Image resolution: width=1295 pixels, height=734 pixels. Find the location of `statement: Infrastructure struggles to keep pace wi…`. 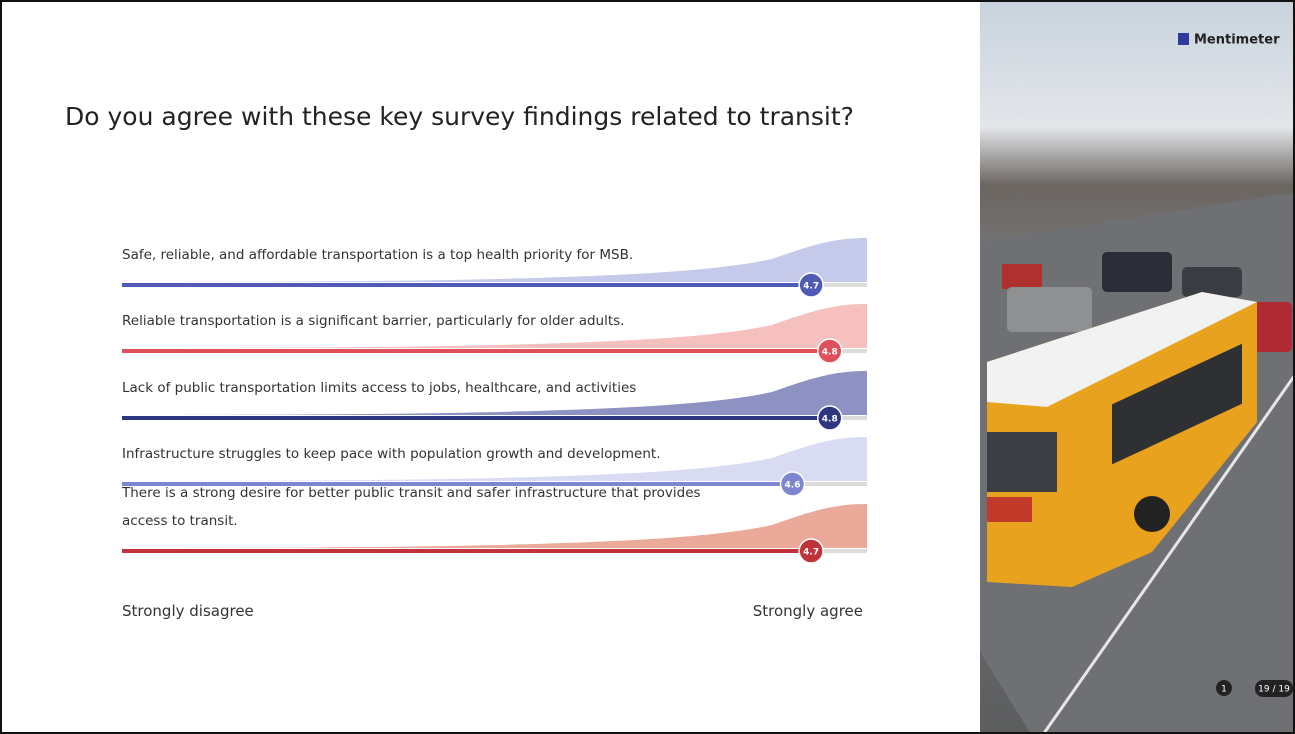

statement: Infrastructure struggles to keep pace wi… is located at coordinates (391, 454).